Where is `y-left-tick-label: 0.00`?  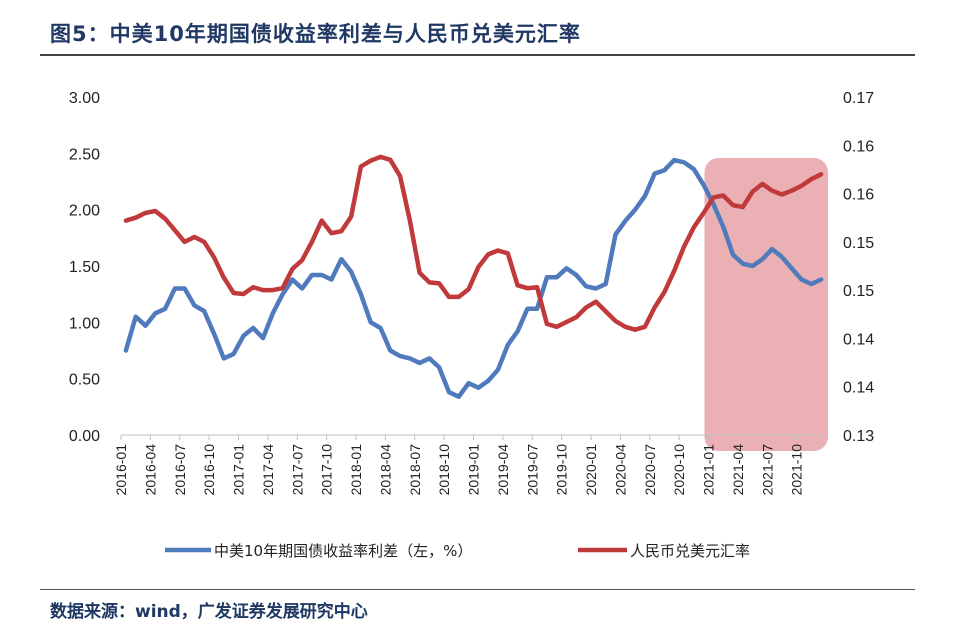
y-left-tick-label: 0.00 is located at coordinates (84, 436).